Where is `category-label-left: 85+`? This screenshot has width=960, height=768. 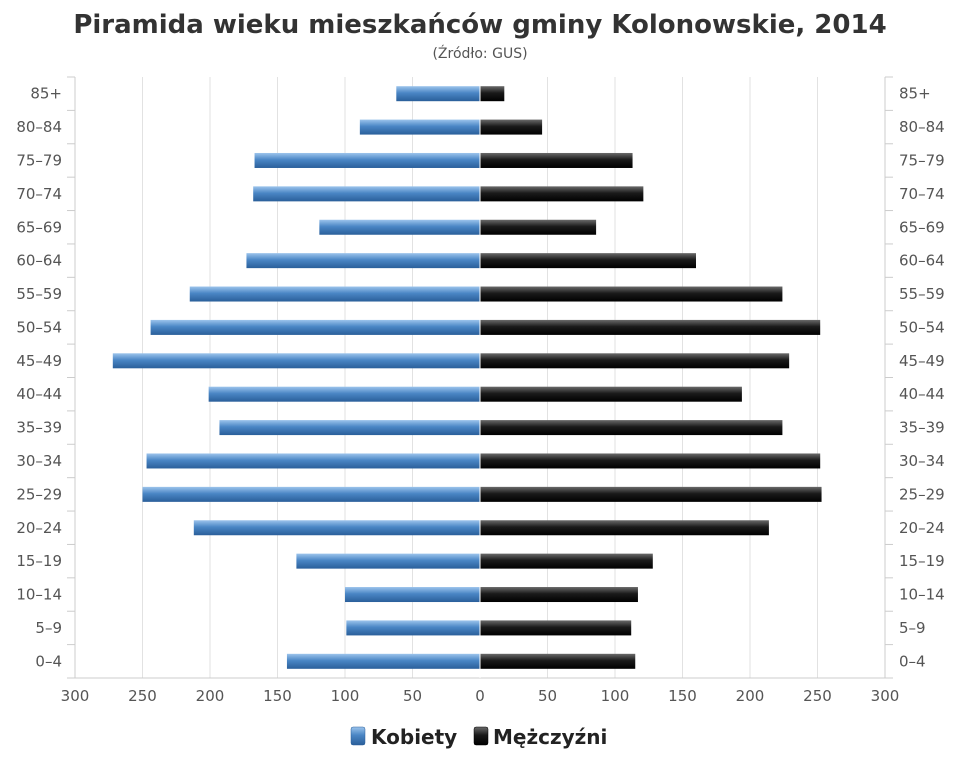
category-label-left: 85+ is located at coordinates (46, 94).